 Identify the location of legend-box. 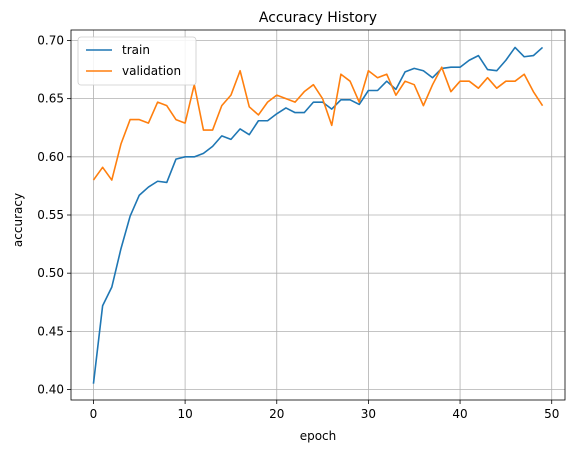
(137, 61).